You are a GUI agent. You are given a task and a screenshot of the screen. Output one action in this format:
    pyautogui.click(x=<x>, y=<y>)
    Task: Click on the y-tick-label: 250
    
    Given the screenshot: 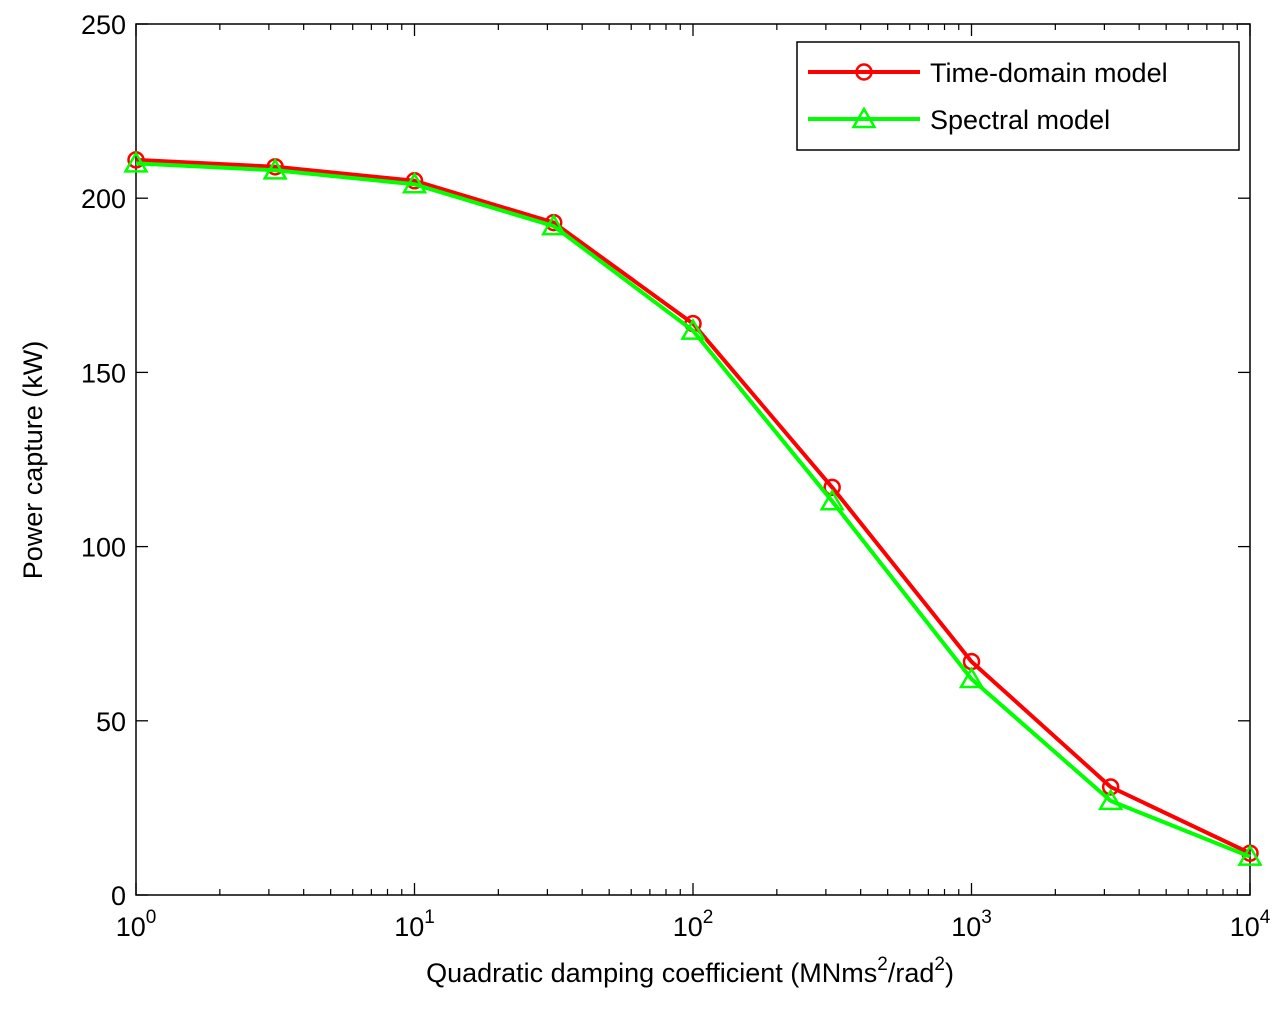 What is the action you would take?
    pyautogui.click(x=103, y=25)
    